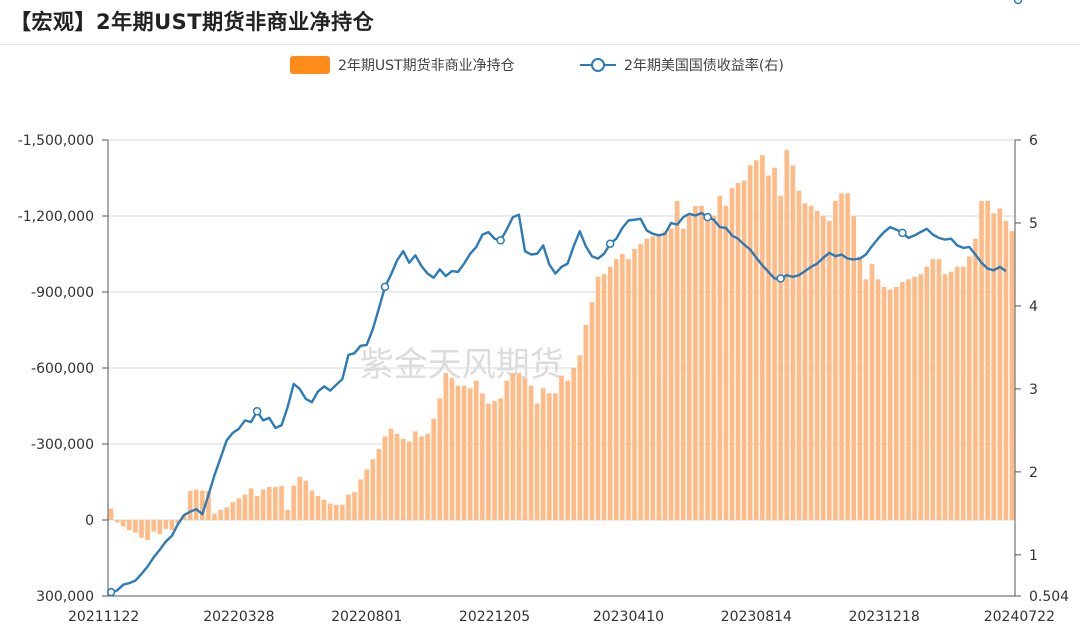 This screenshot has width=1080, height=630. I want to click on legend-item-net-position: 2年期UST期货非商业净持仓, so click(402, 65).